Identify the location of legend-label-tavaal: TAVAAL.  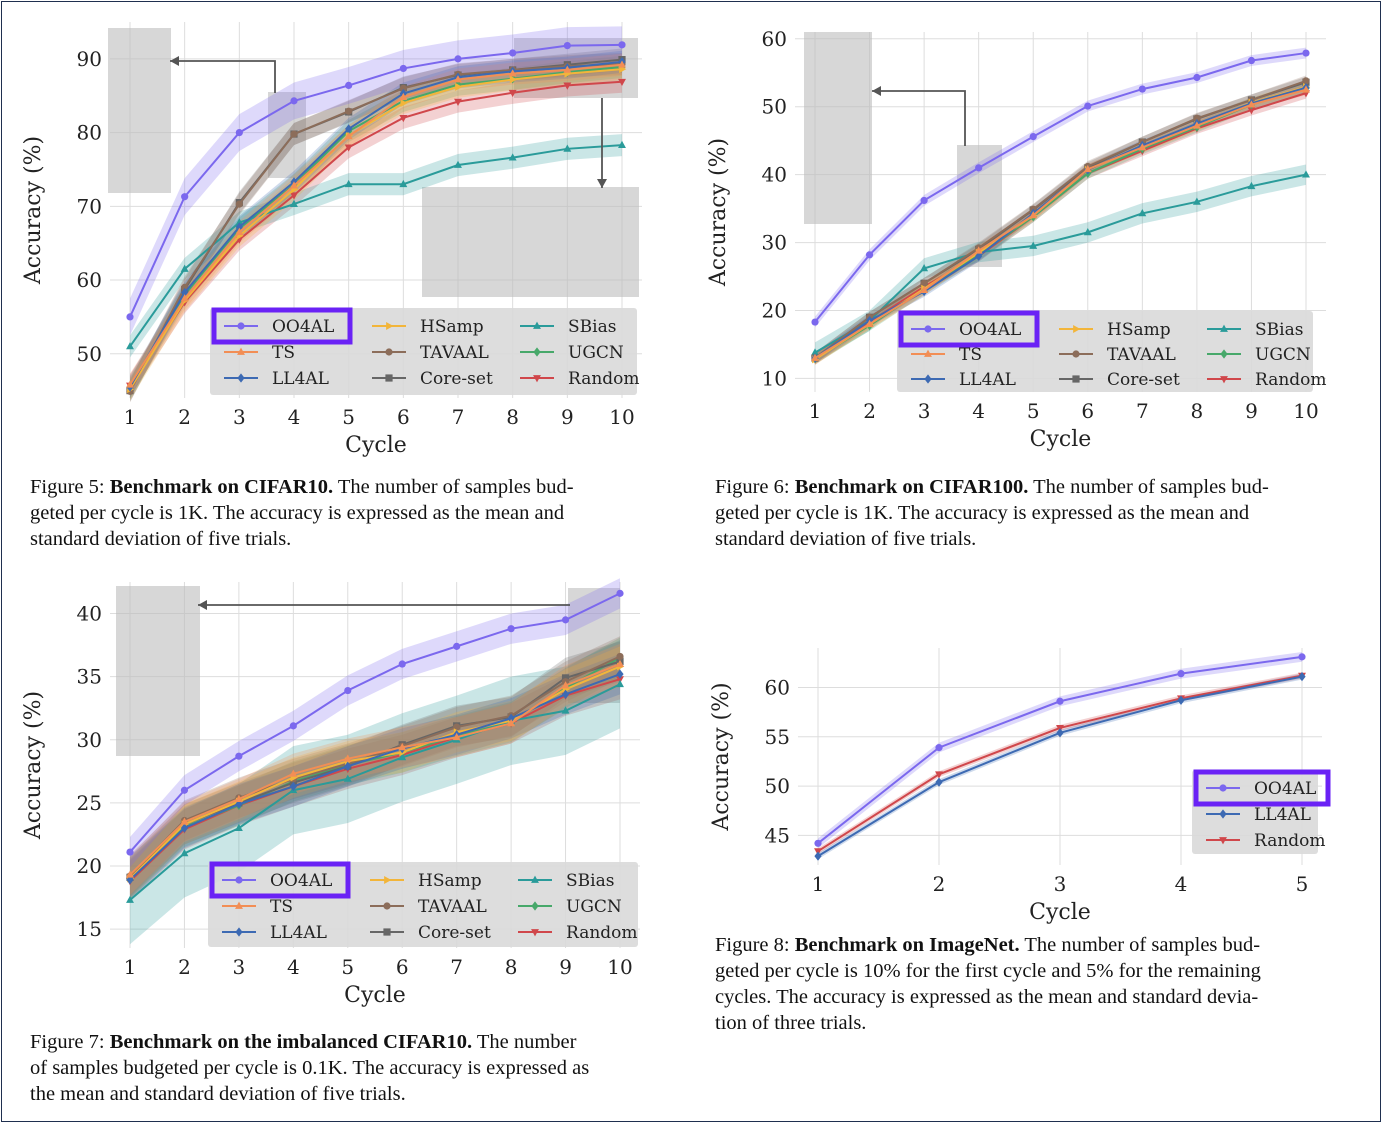
(1141, 355).